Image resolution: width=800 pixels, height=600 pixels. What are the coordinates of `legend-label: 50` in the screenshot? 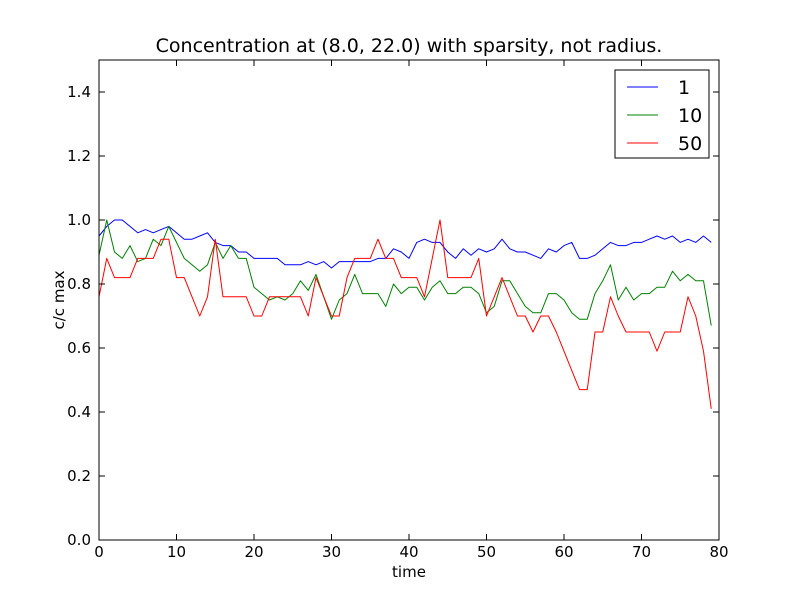 It's located at (690, 144).